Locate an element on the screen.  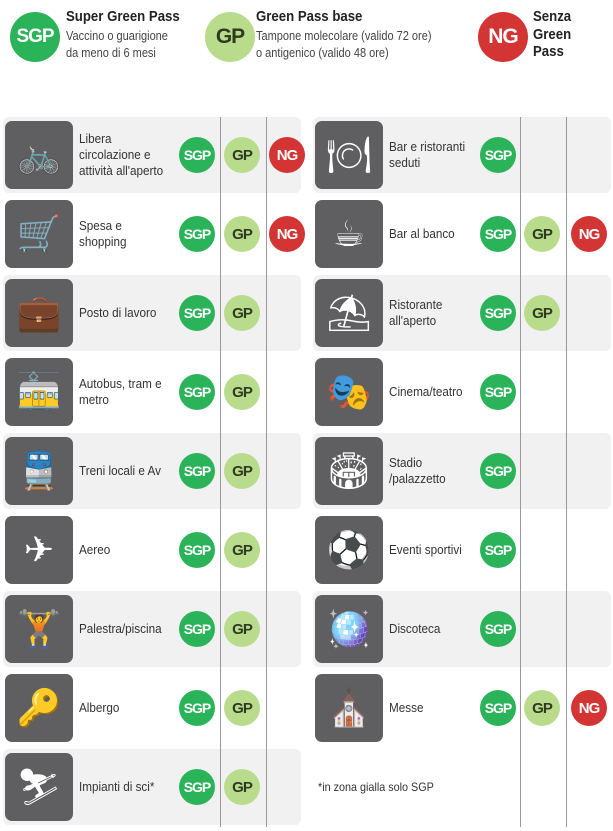
activity-row: 🏋 Palestra/piscina SGP GP is located at coordinates (152, 629).